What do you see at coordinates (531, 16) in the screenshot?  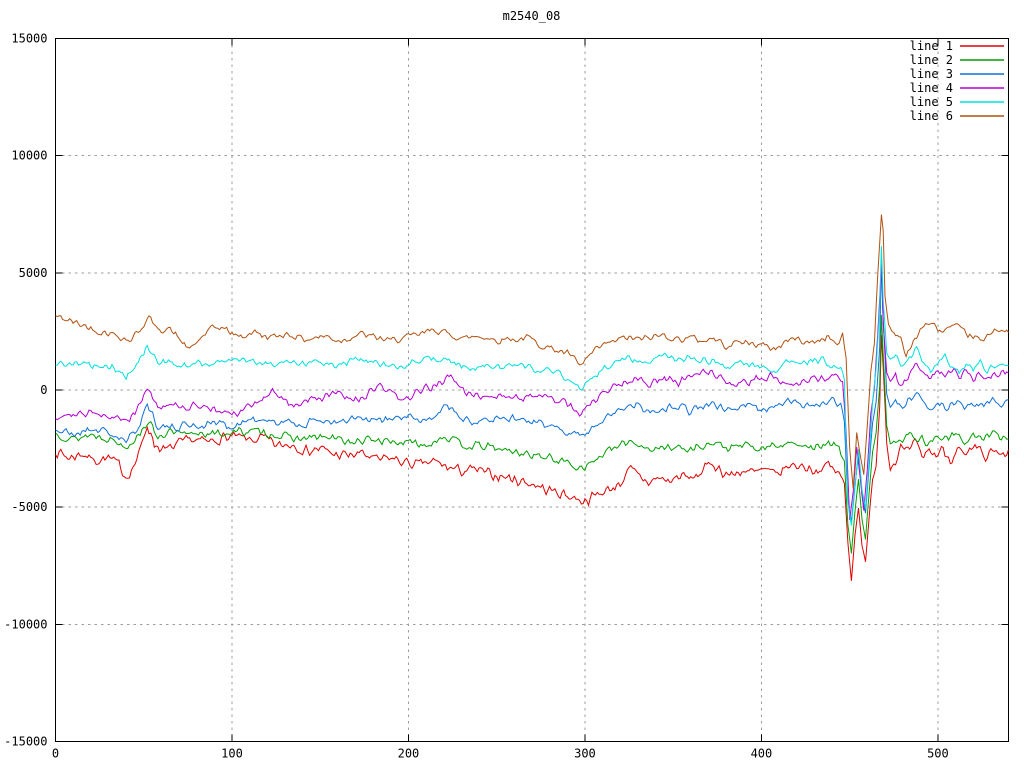 I see `chart-title: m2540_08` at bounding box center [531, 16].